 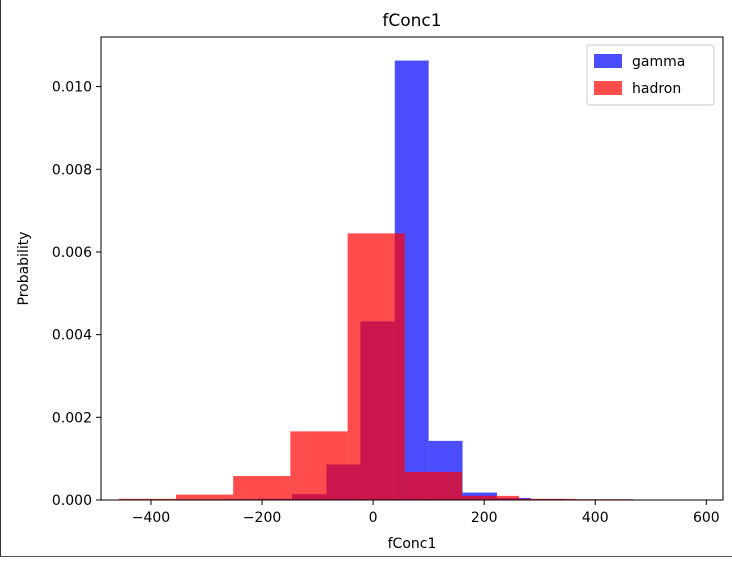 I want to click on legend: gamma hadron, so click(x=650, y=75).